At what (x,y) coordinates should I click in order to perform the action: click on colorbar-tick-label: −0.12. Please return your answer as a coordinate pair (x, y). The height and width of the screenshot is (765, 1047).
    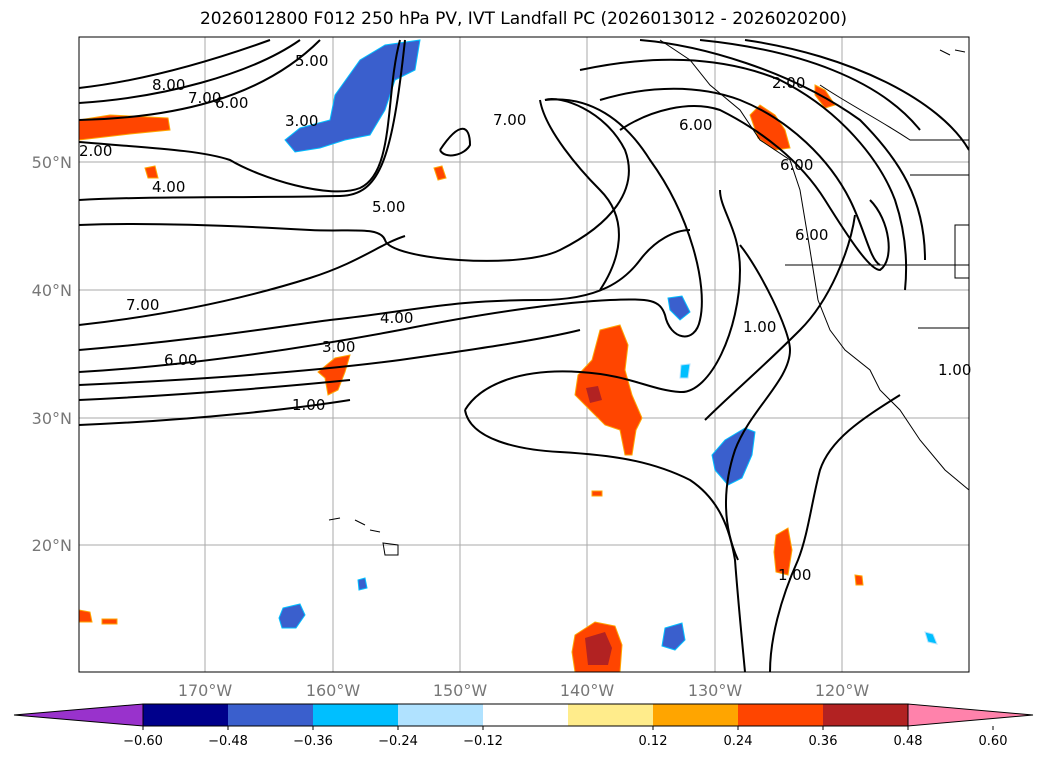
    Looking at the image, I should click on (483, 741).